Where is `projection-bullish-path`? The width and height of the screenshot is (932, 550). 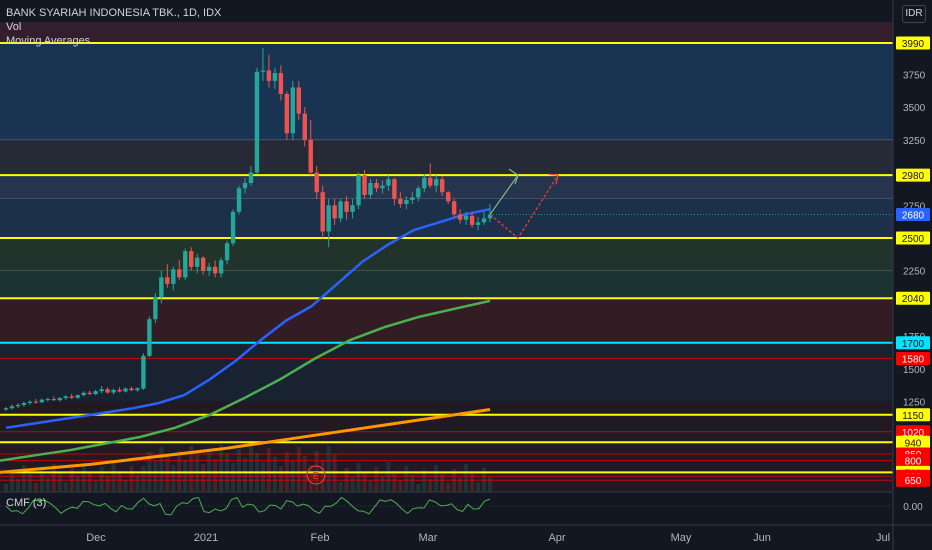 projection-bullish-path is located at coordinates (504, 194).